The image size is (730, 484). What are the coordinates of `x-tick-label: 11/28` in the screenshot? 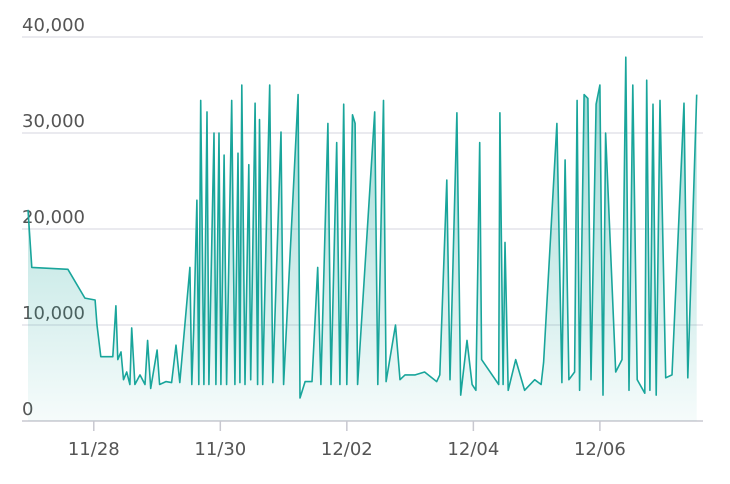 It's located at (94, 449).